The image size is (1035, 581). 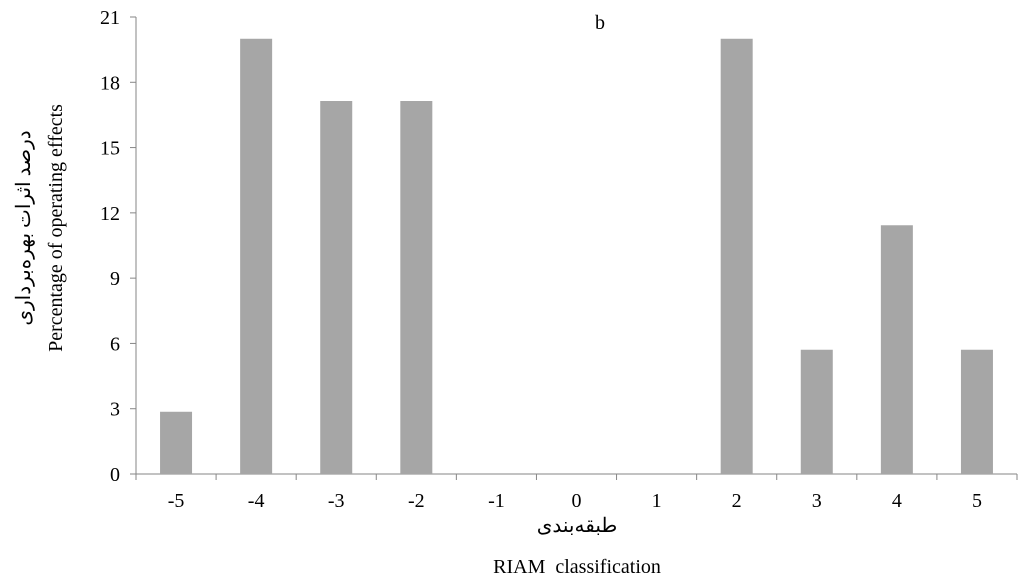 I want to click on x-axis-label-fa: طبقه‌بندی, so click(x=577, y=526).